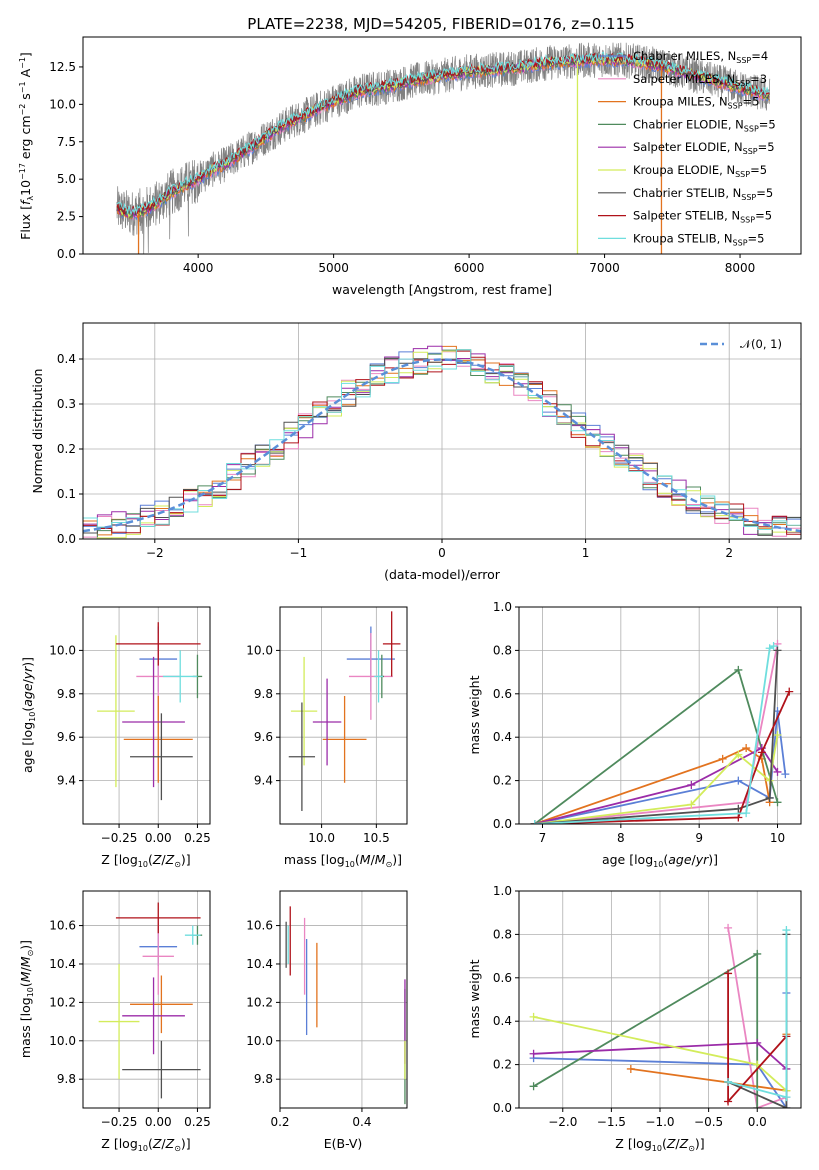  What do you see at coordinates (696, 103) in the screenshot?
I see `legend-entry-label: Kroupa MILES, NSSP=5` at bounding box center [696, 103].